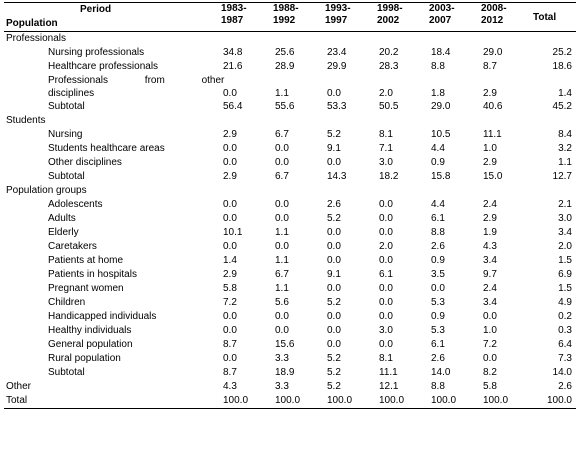 This screenshot has width=580, height=456. What do you see at coordinates (565, 386) in the screenshot?
I see `cell-total: 2.6` at bounding box center [565, 386].